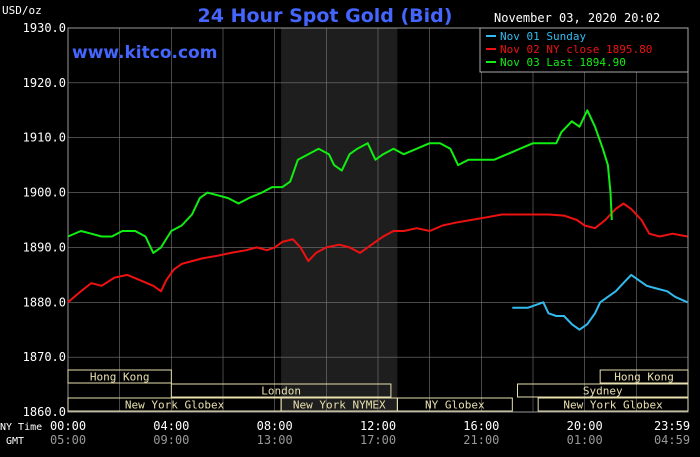 The image size is (700, 457). What do you see at coordinates (44, 412) in the screenshot?
I see `y-tick-label: 1860.0` at bounding box center [44, 412].